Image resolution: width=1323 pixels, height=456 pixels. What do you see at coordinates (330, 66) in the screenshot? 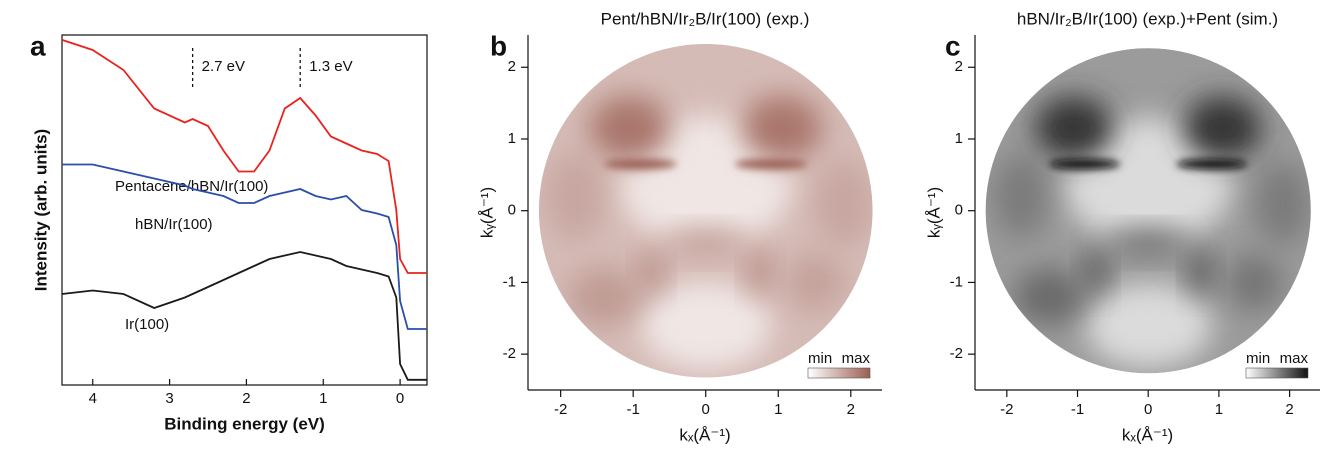
I see `annotation-label: 1.3 eV` at bounding box center [330, 66].